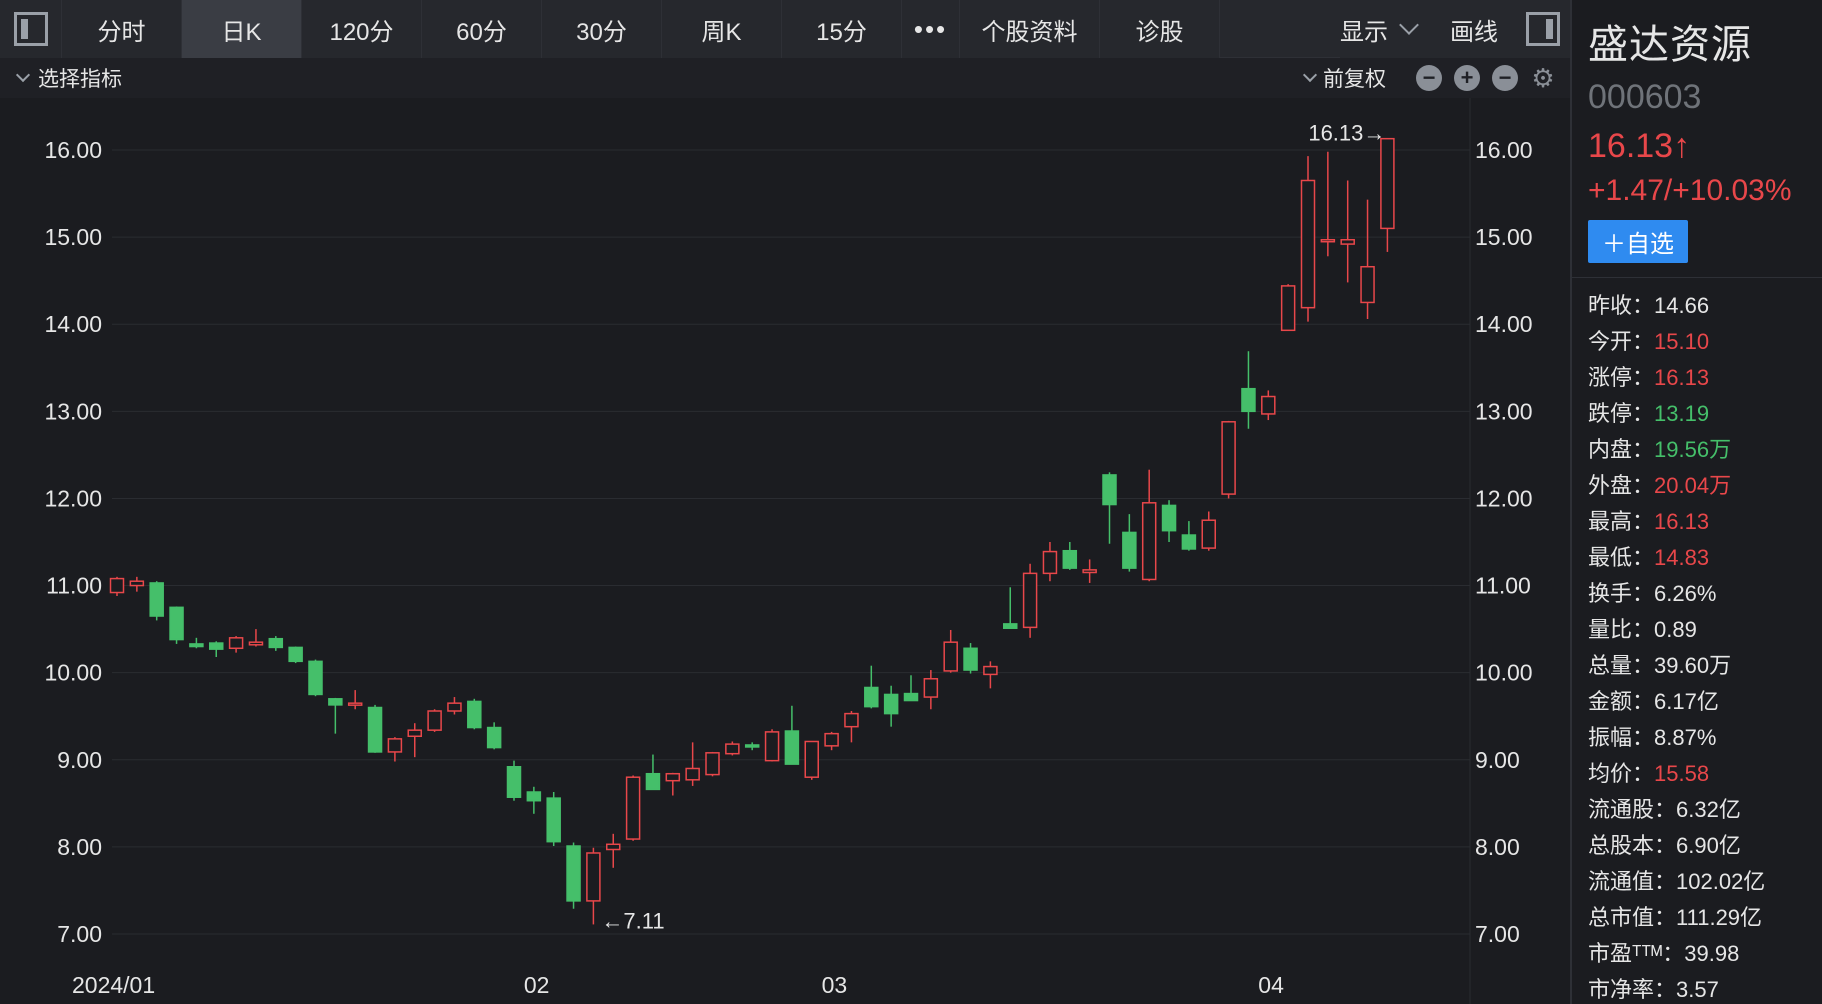 The width and height of the screenshot is (1822, 1004). I want to click on stat-row: 流通值：102.02亿, so click(1705, 882).